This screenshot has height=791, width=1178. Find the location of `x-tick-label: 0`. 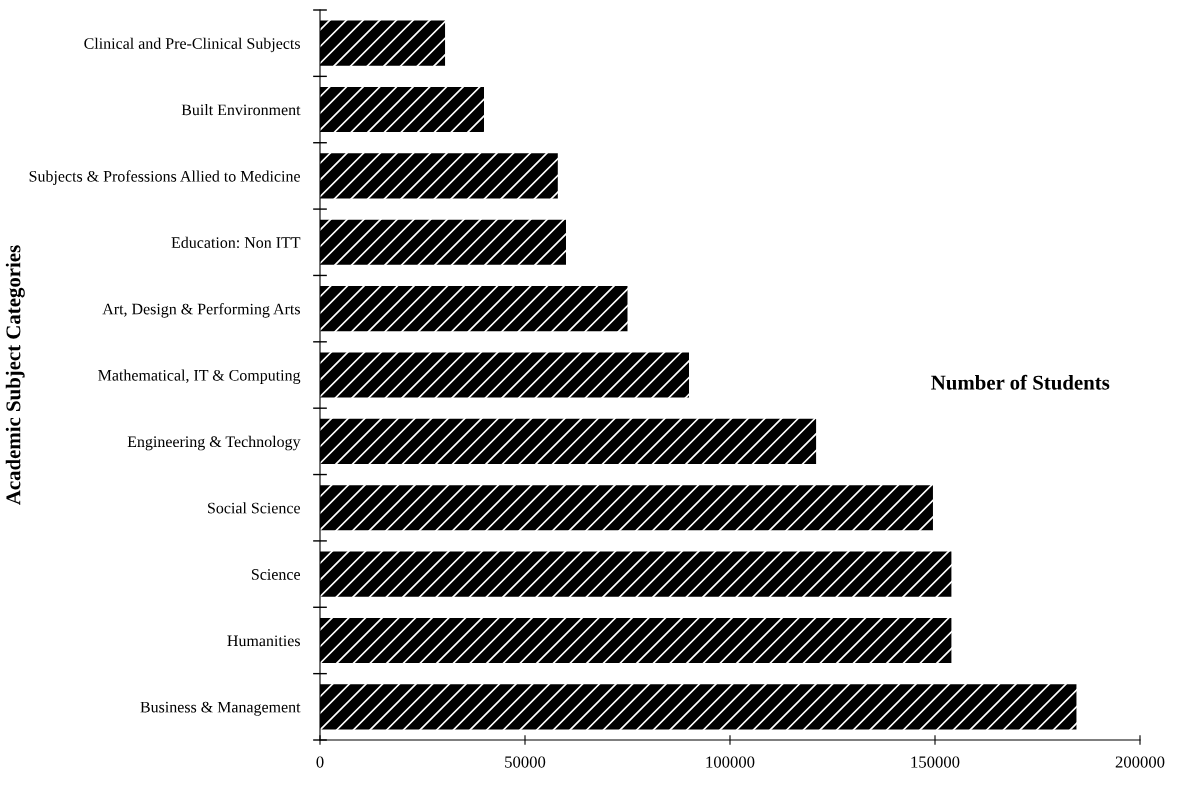

x-tick-label: 0 is located at coordinates (320, 762).